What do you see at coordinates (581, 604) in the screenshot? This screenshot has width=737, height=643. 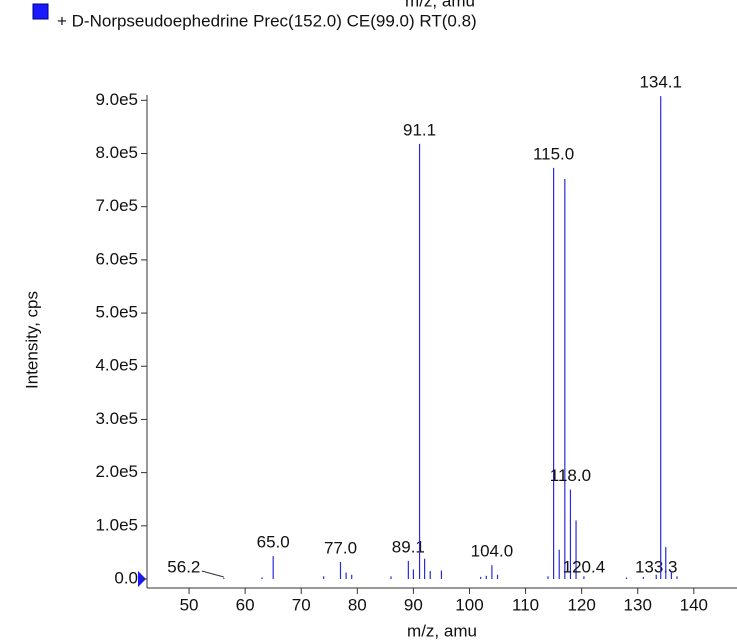 I see `x-tick-label: 120` at bounding box center [581, 604].